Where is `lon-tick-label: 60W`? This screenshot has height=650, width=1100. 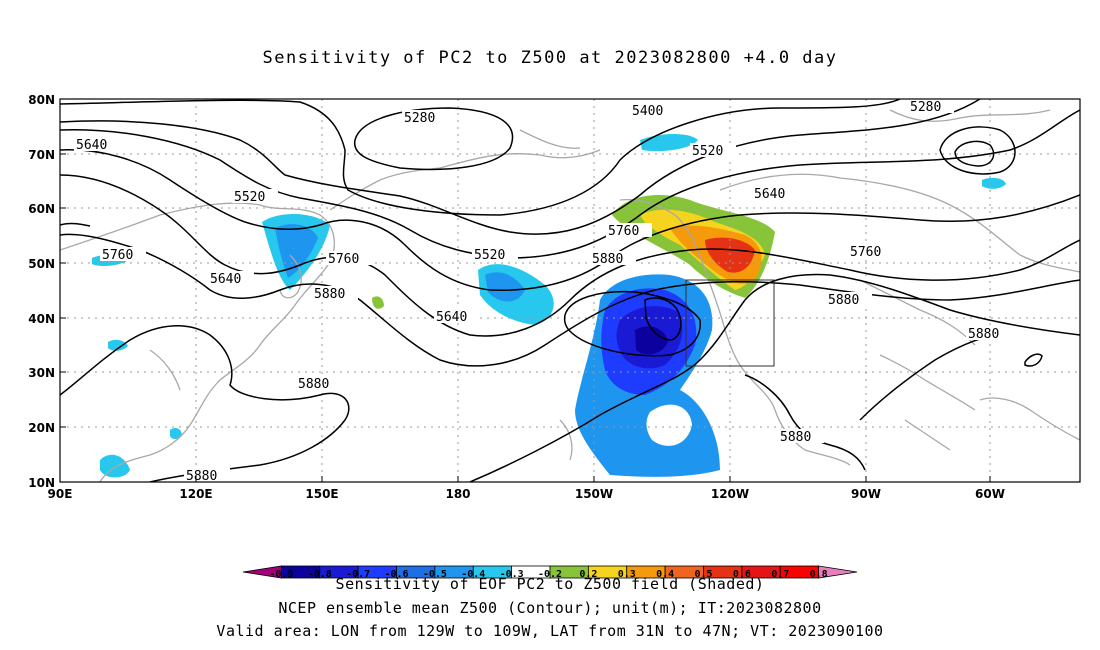 lon-tick-label: 60W is located at coordinates (990, 494).